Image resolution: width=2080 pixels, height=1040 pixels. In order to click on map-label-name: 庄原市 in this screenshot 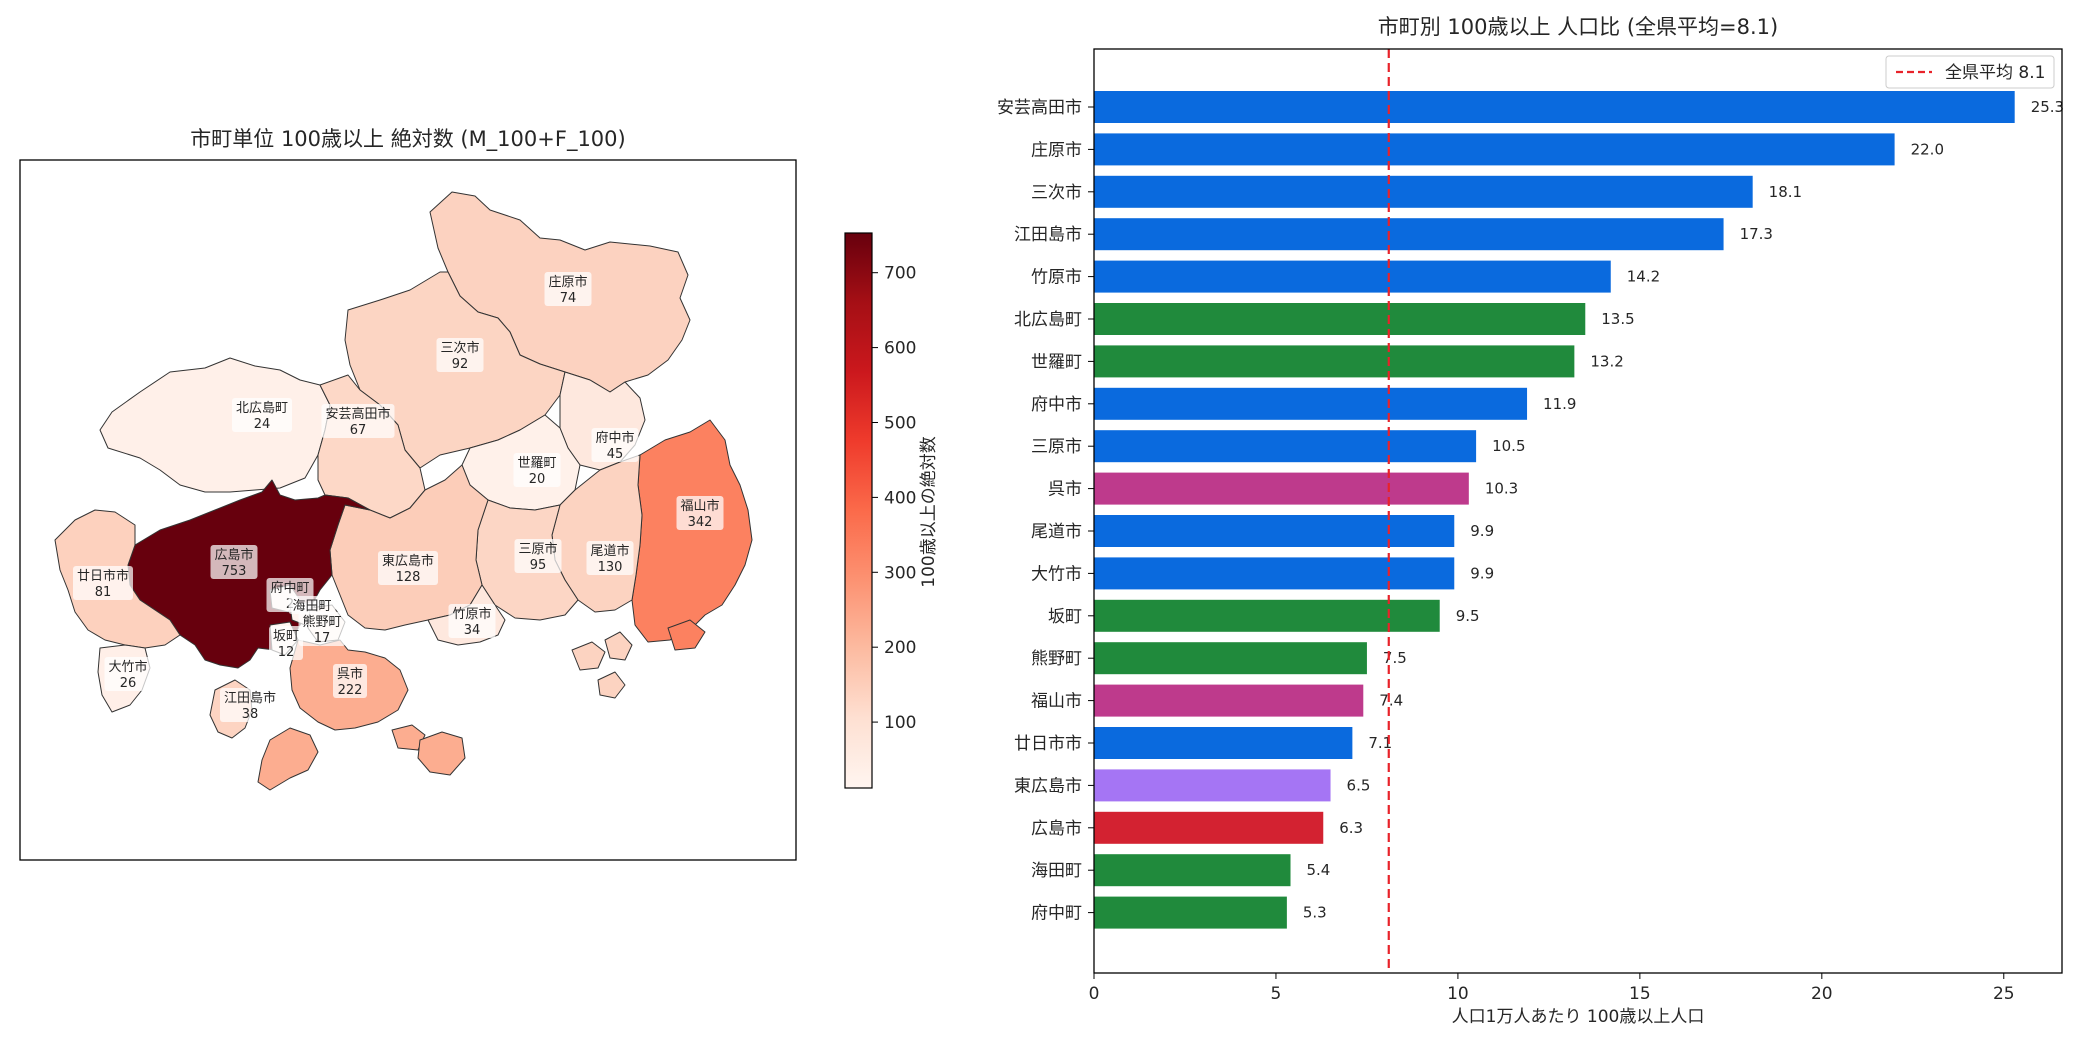, I will do `click(567, 282)`.